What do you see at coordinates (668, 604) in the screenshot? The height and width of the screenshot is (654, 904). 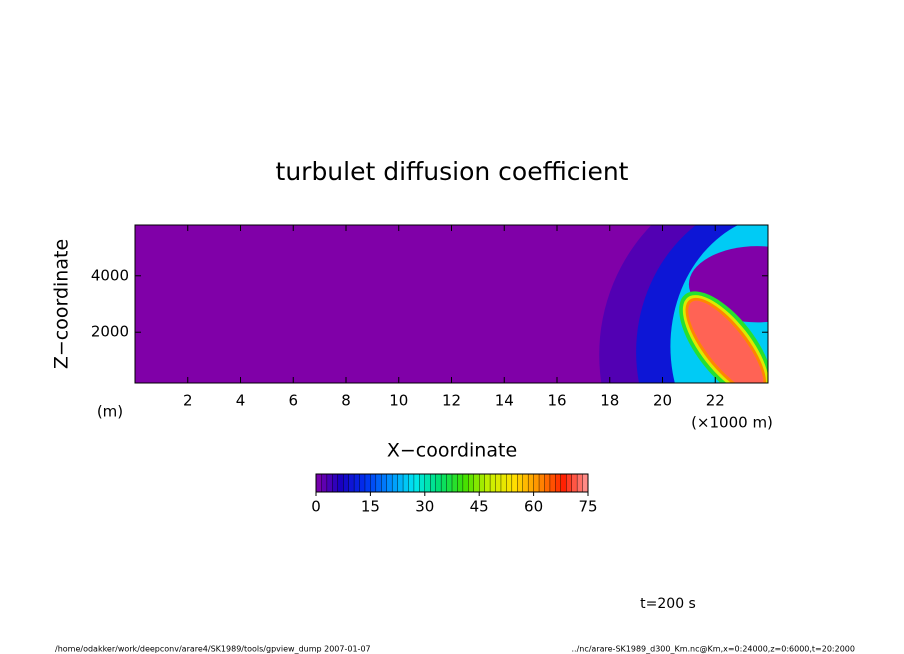 I see `time-label: t=200 s` at bounding box center [668, 604].